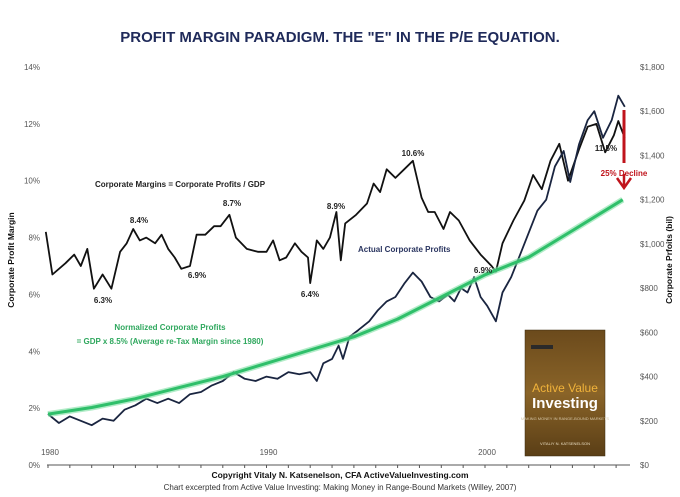  What do you see at coordinates (565, 388) in the screenshot?
I see `book-title-1: Active Value` at bounding box center [565, 388].